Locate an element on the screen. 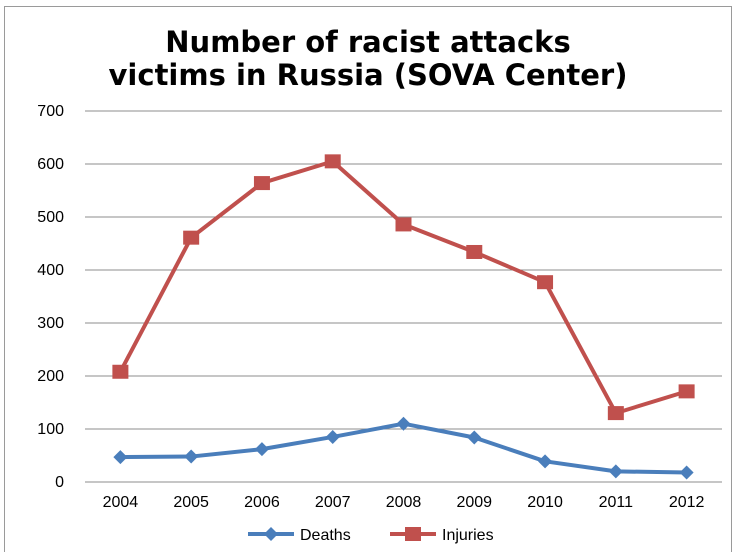  legend-item-deaths: Deaths is located at coordinates (299, 535).